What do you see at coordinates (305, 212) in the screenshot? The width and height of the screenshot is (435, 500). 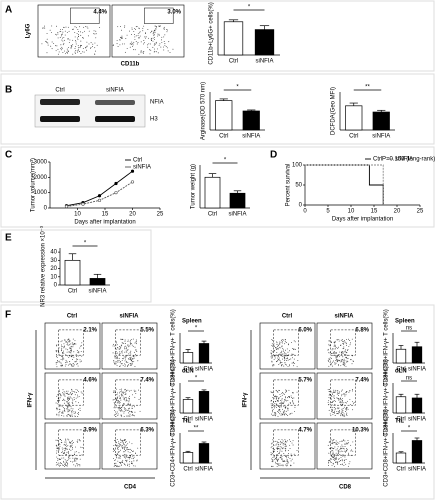 I see `x-tick-label: 0` at bounding box center [305, 212].